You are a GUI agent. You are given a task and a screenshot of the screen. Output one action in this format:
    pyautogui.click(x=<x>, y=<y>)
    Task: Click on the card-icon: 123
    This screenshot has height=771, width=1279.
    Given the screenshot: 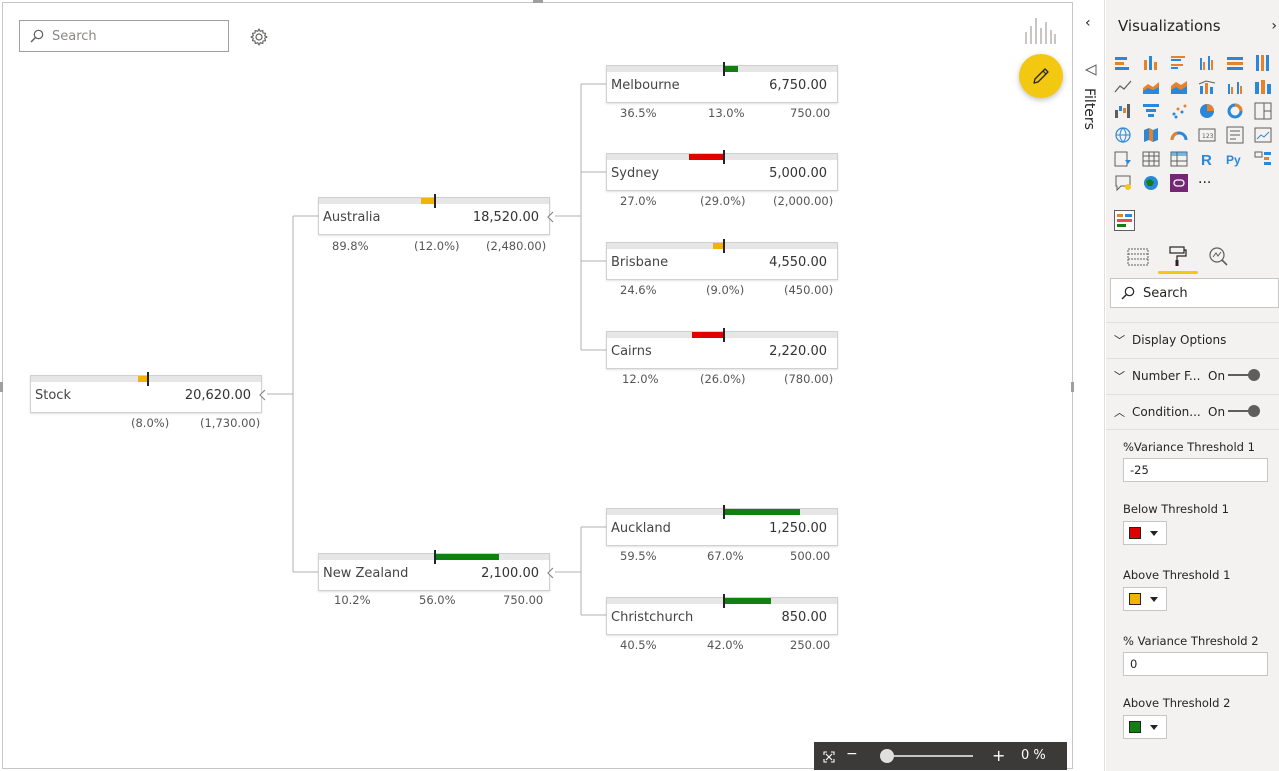 What is the action you would take?
    pyautogui.click(x=1207, y=135)
    